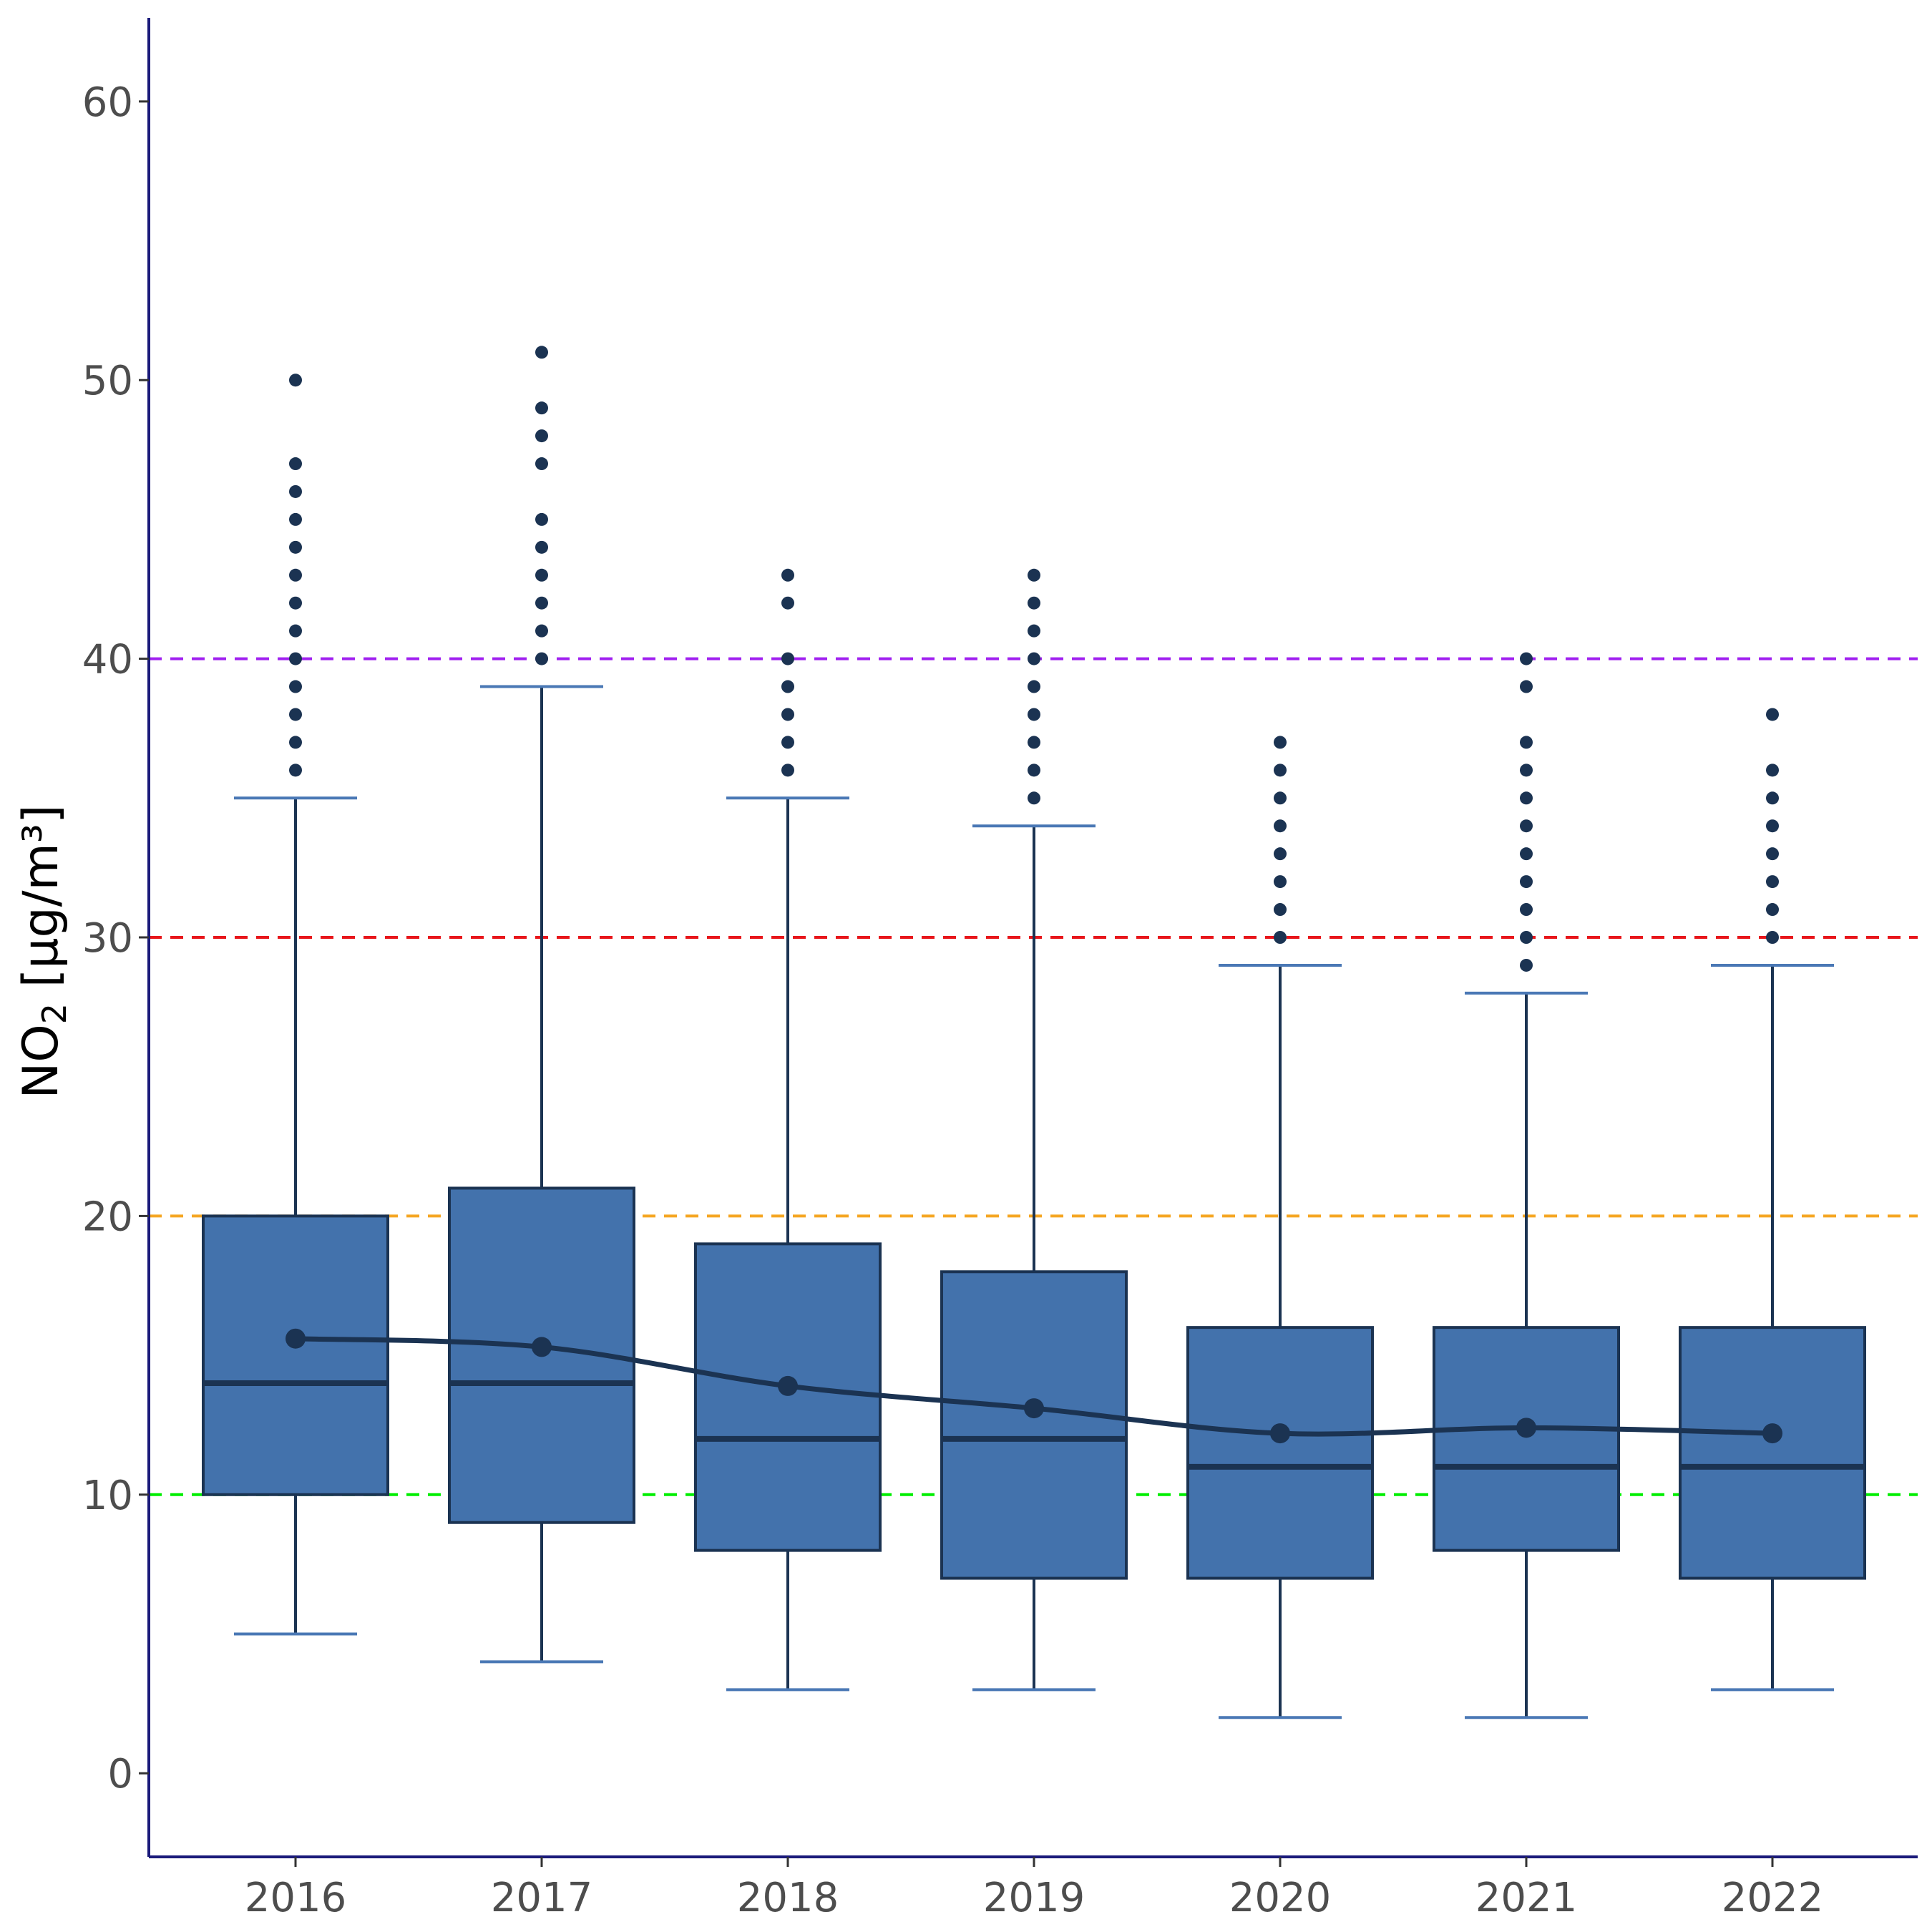  I want to click on box-2018, so click(788, 1397).